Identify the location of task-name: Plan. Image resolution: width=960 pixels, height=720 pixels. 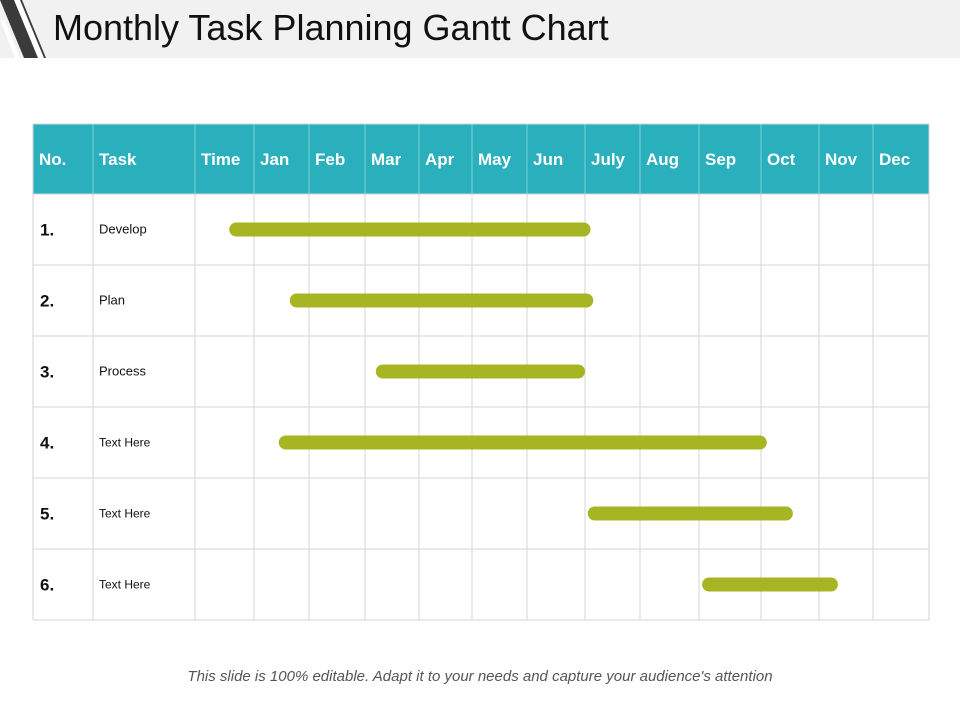
(112, 300).